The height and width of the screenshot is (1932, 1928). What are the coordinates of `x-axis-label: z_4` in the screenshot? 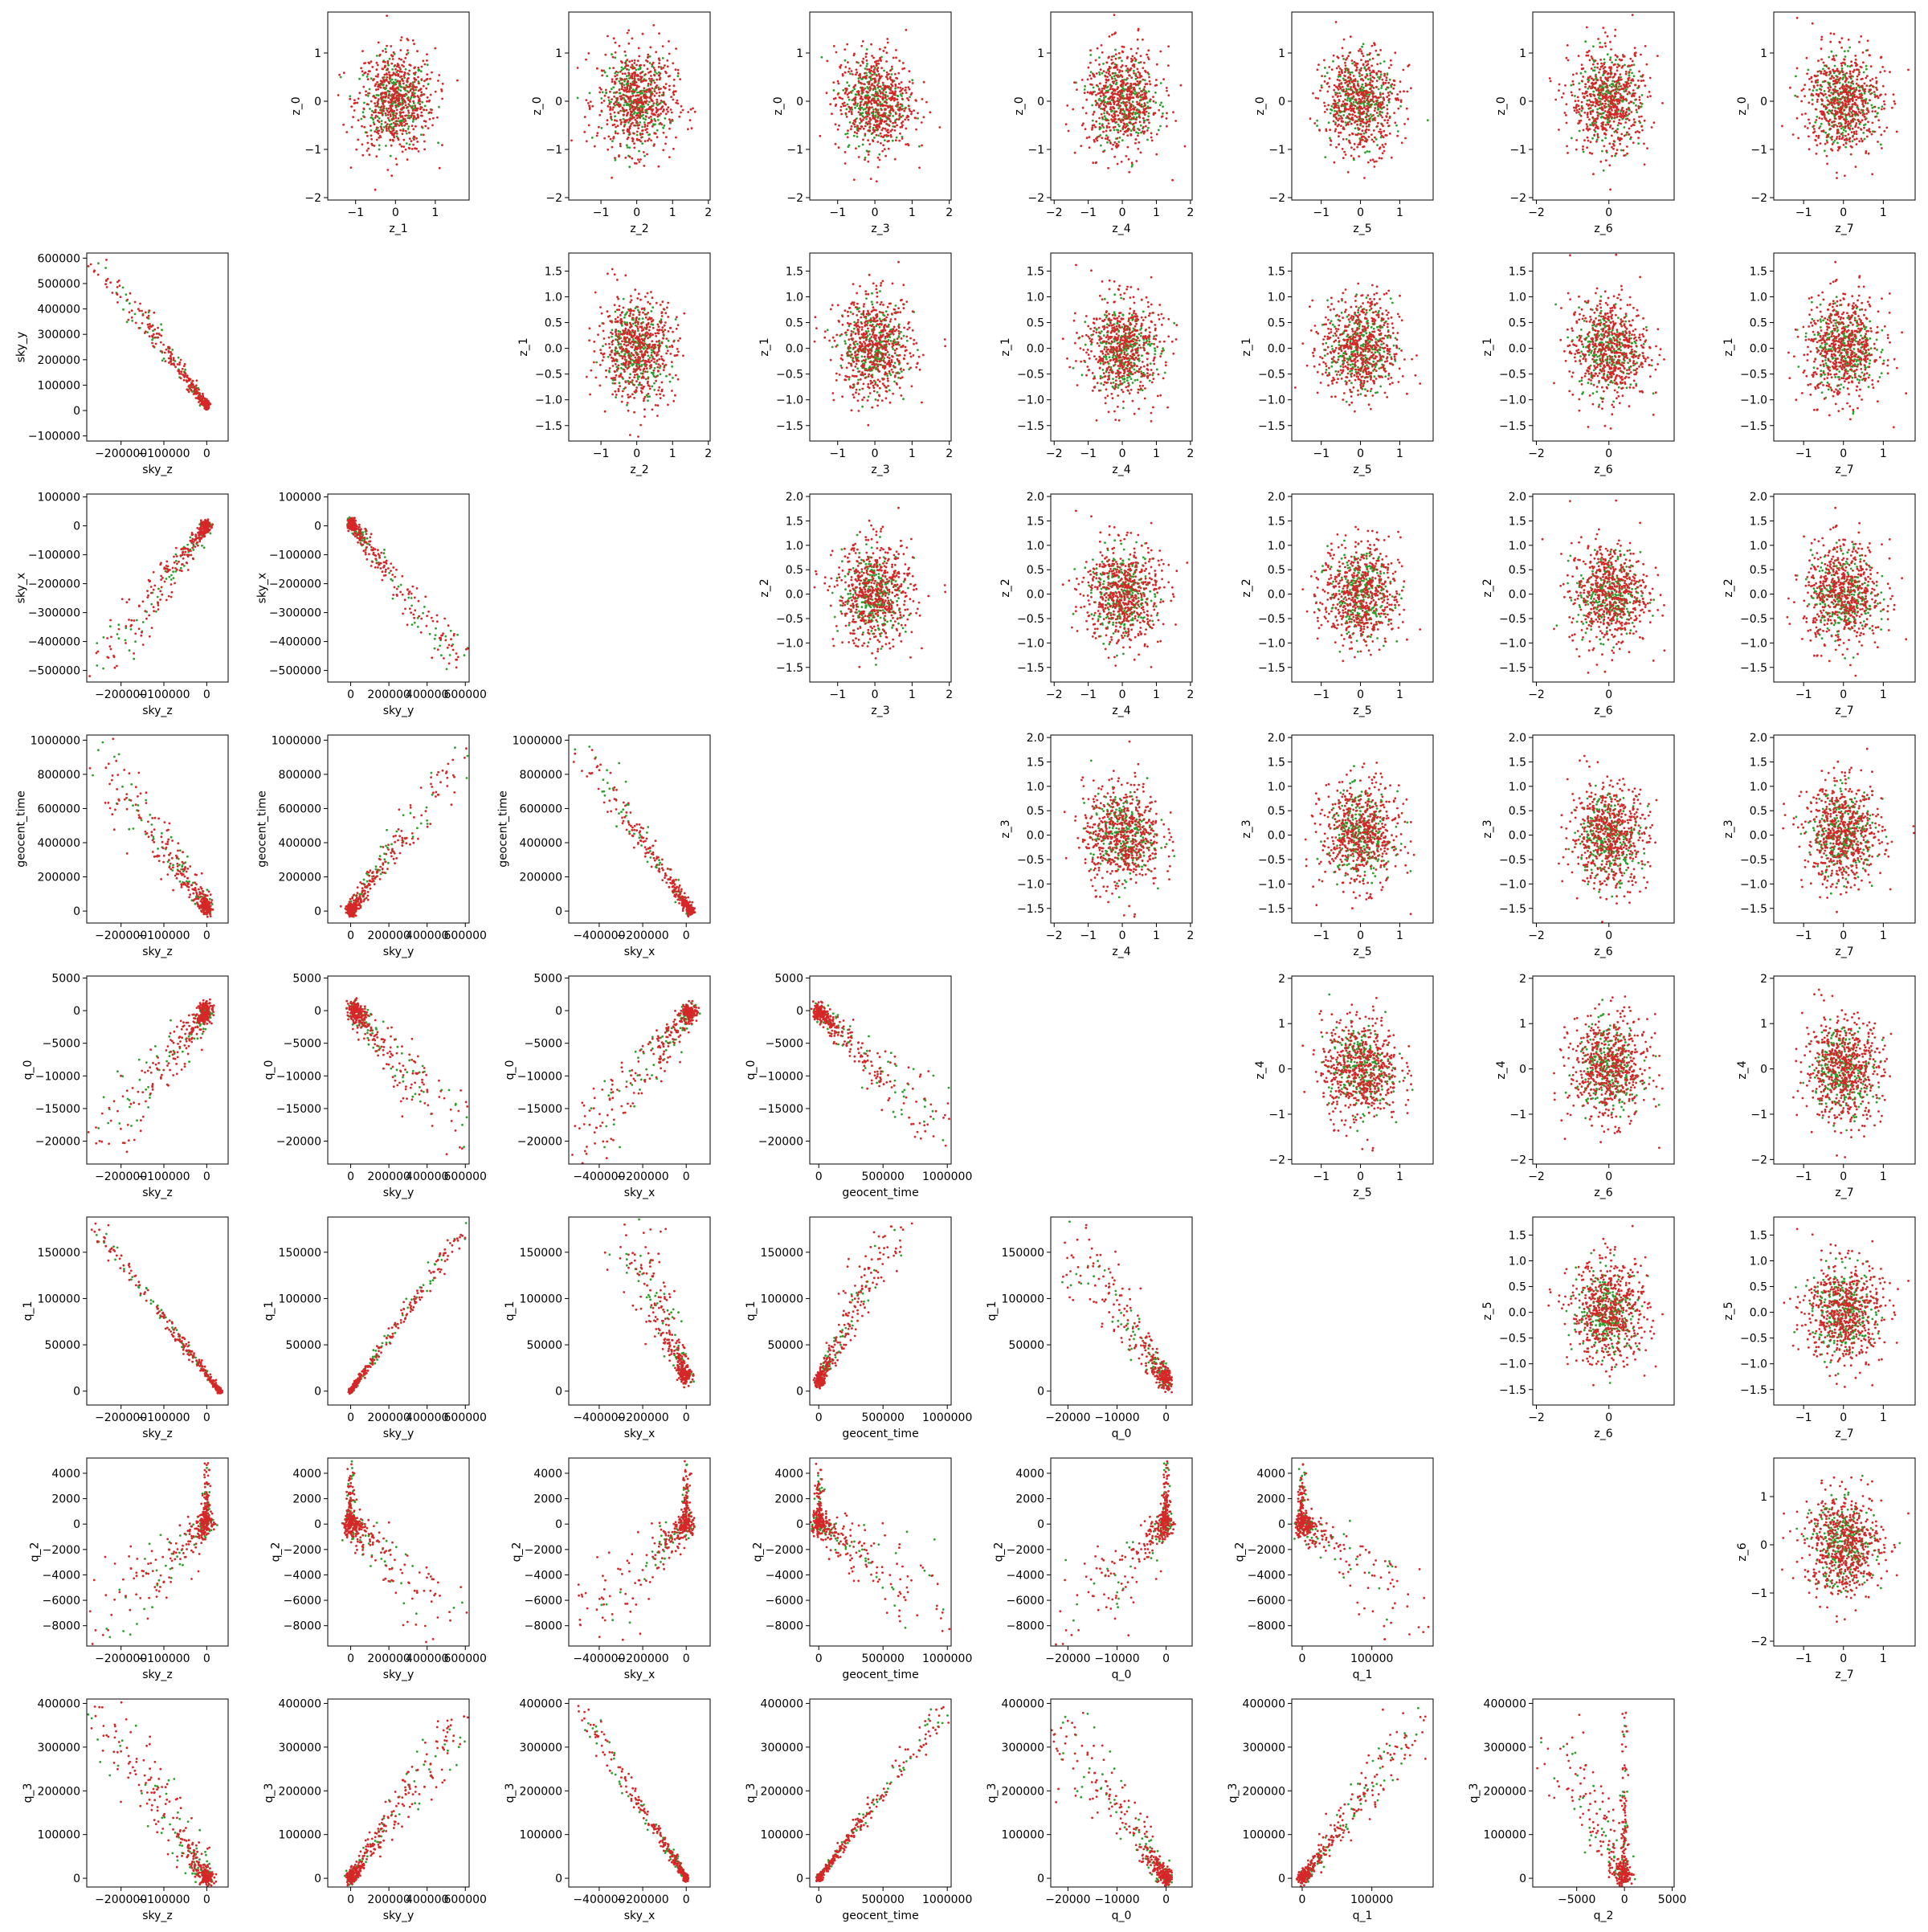 It's located at (1121, 229).